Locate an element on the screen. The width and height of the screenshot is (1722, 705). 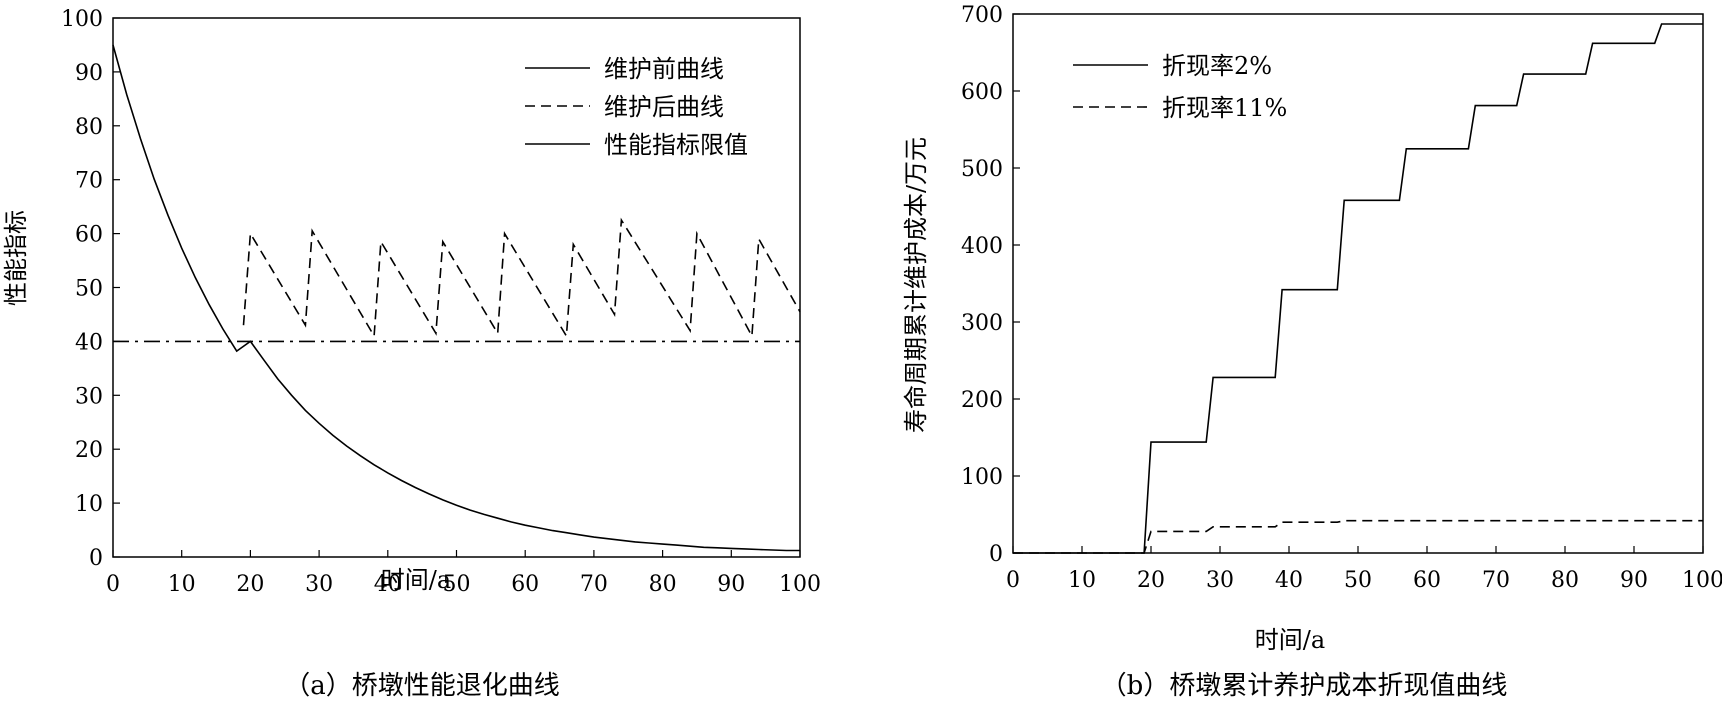
y-tick-label: 90 is located at coordinates (89, 73).